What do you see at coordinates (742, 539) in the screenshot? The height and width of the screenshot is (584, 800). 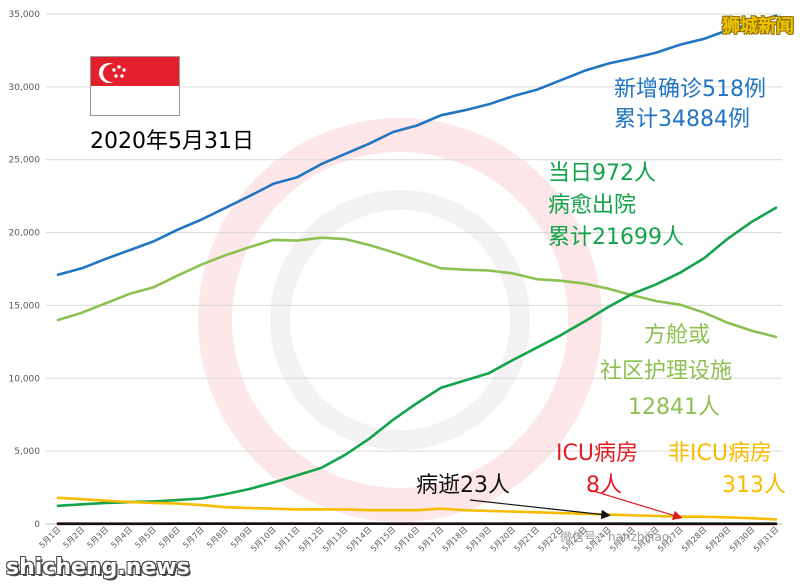 I see `x-tick-label: 5月30日` at bounding box center [742, 539].